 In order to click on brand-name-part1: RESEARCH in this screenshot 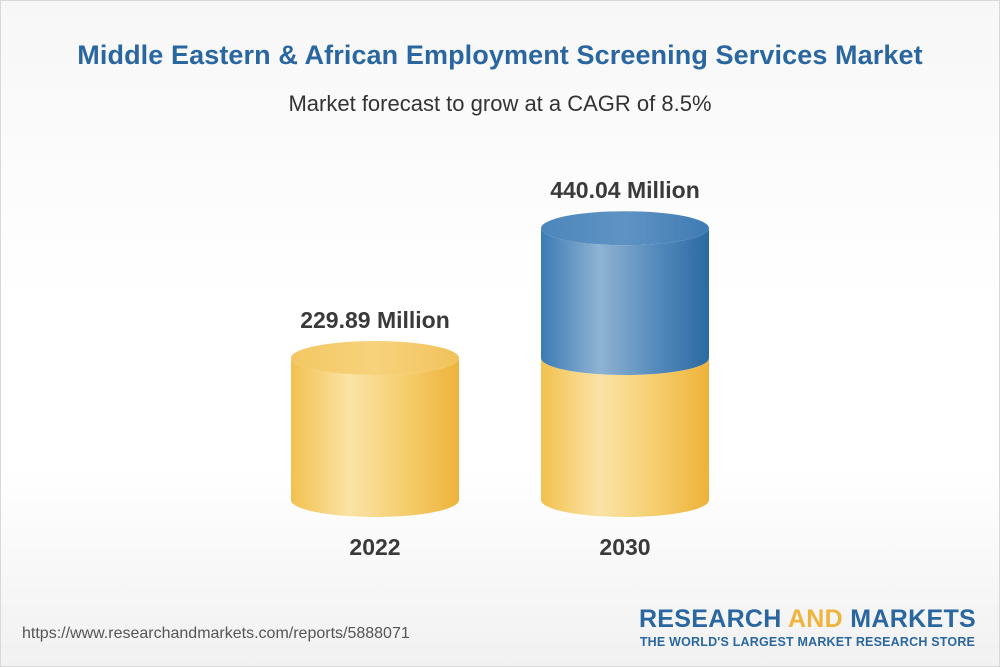, I will do `click(713, 619)`.